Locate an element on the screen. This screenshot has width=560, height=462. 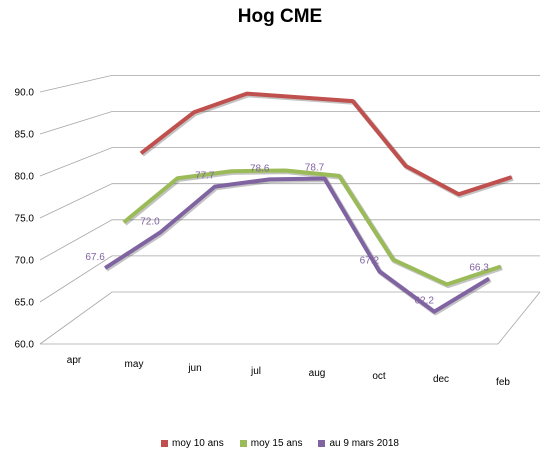
legend-label: au 9 mars 2018 is located at coordinates (364, 443).